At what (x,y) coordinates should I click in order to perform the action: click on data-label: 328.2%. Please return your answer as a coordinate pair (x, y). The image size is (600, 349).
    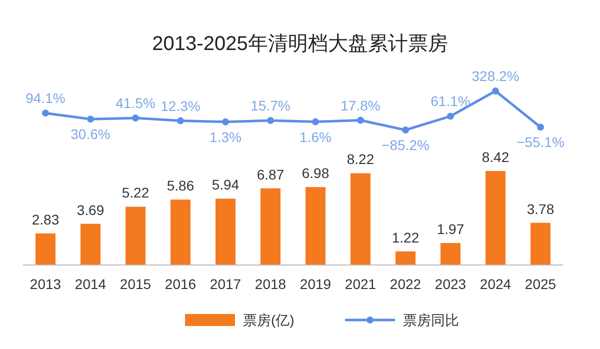
    Looking at the image, I should click on (496, 76).